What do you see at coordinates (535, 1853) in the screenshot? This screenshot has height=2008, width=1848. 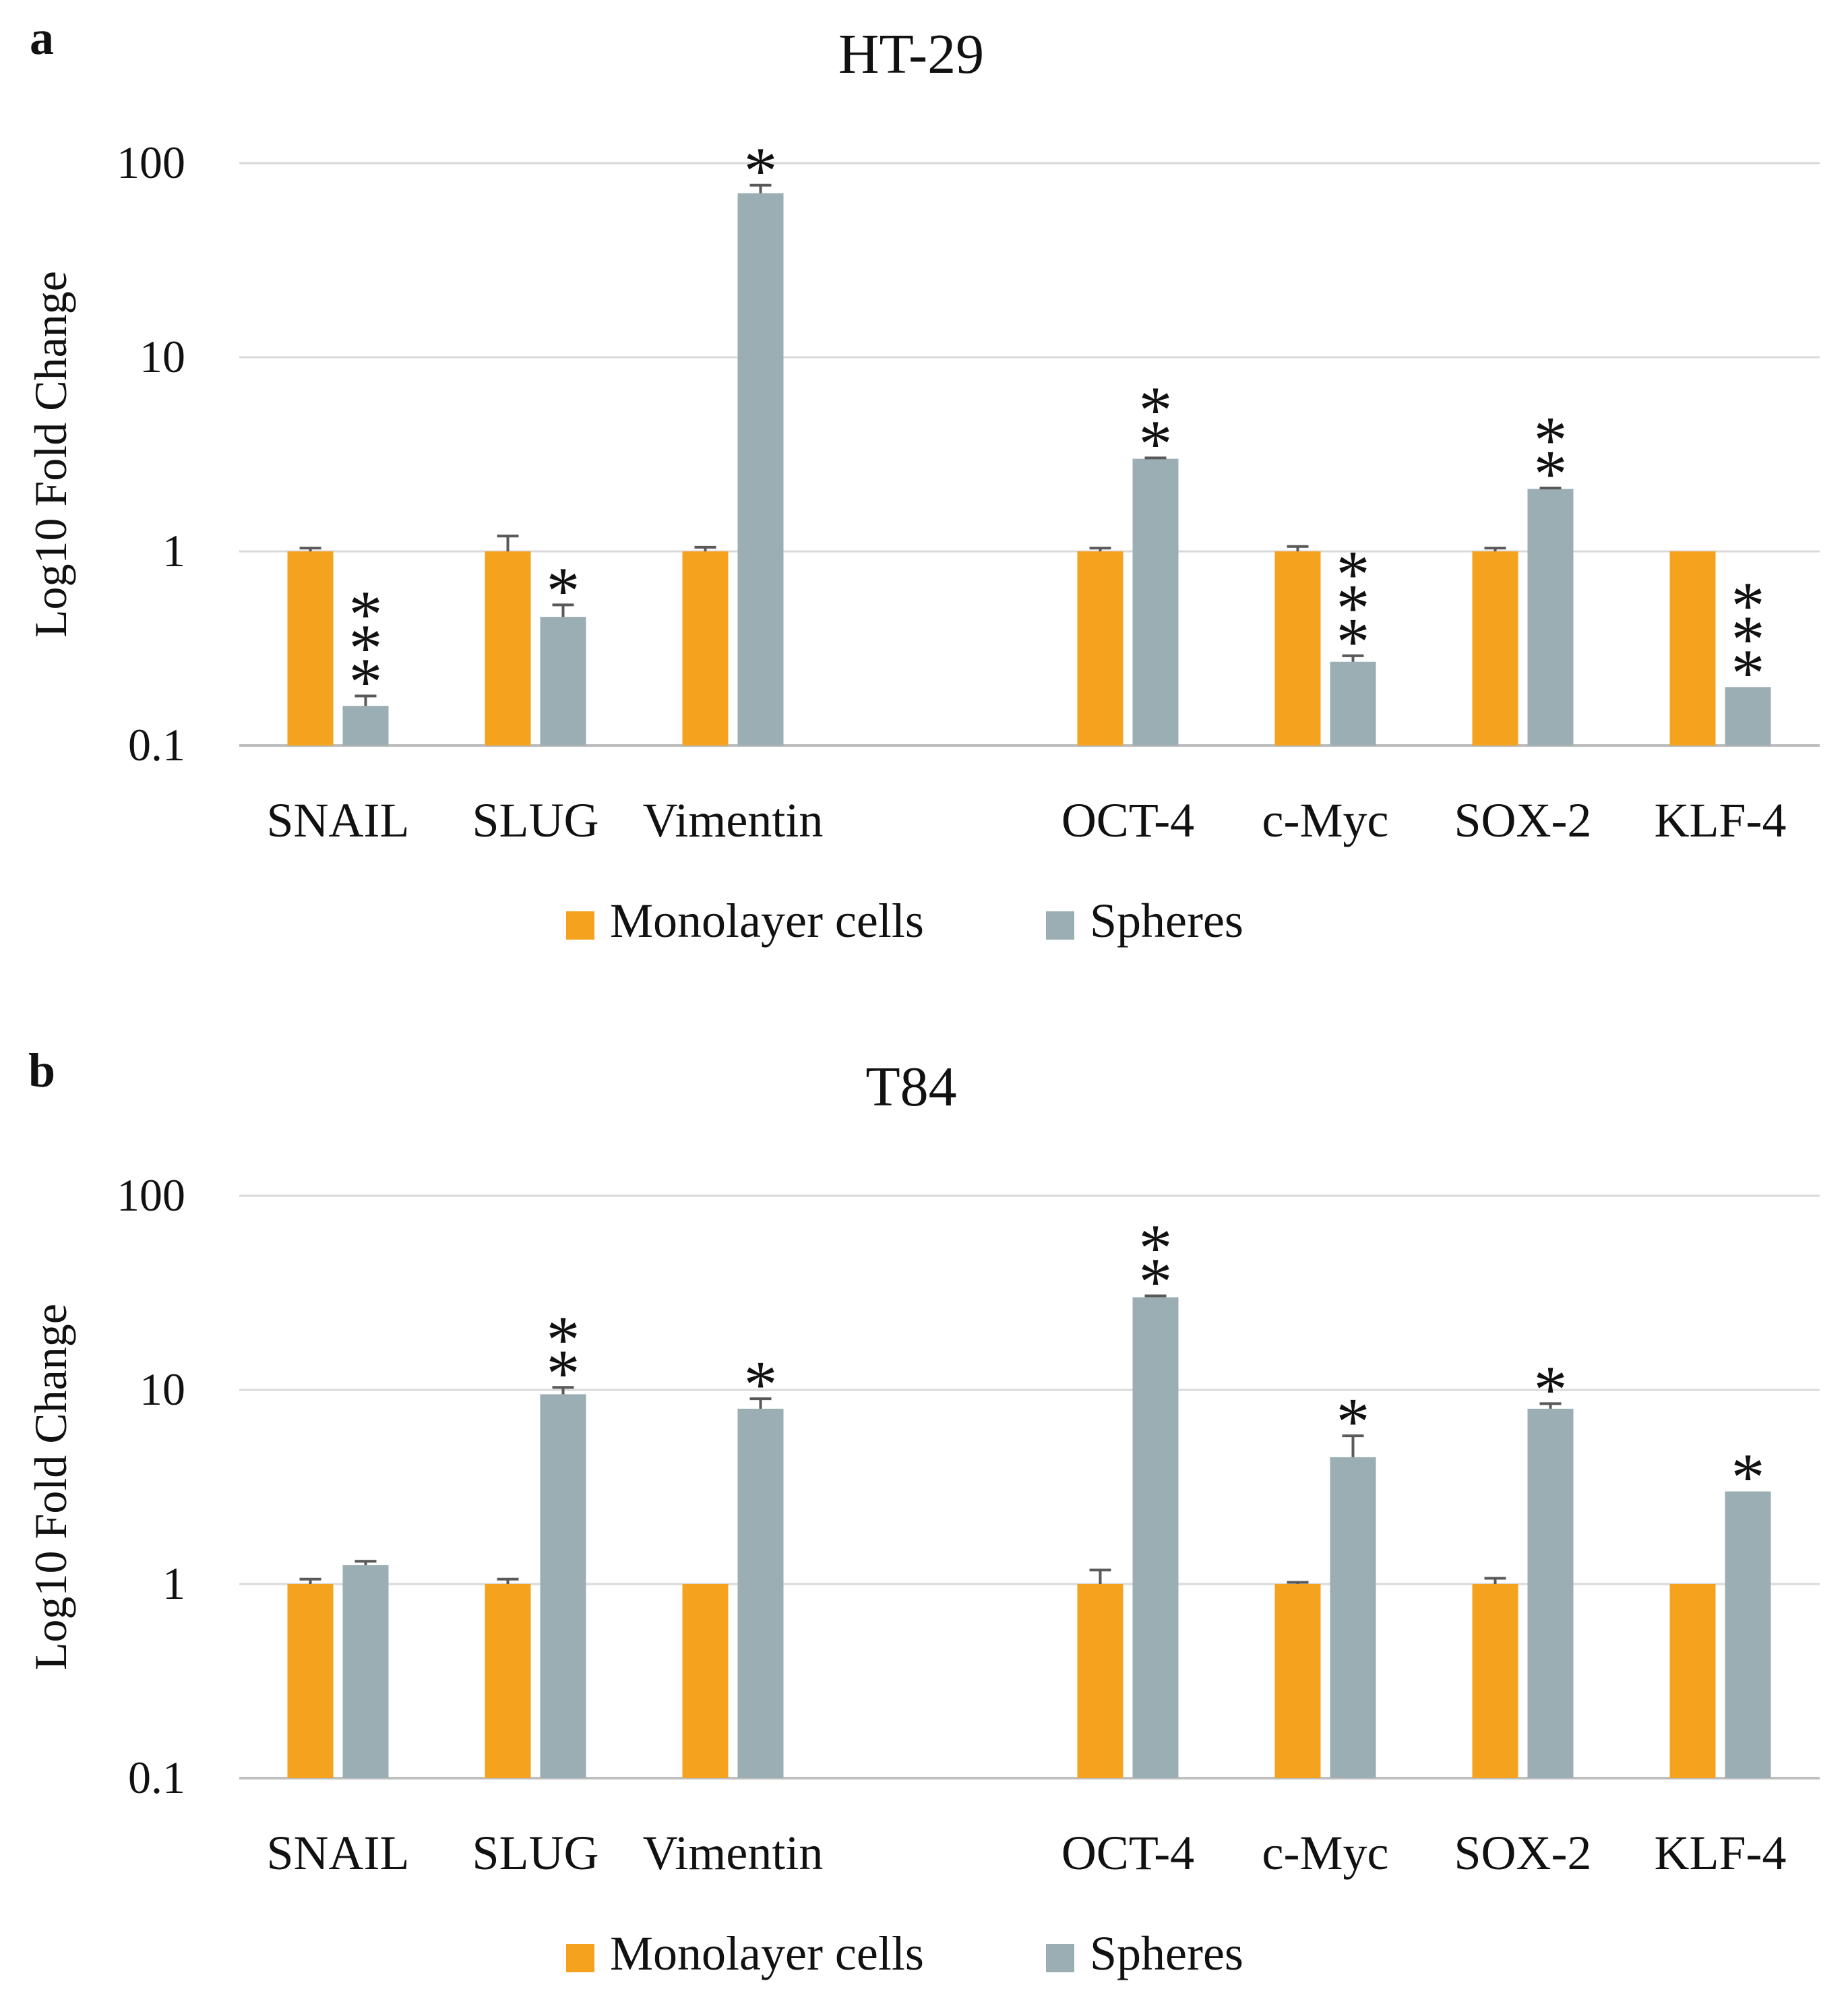 I see `x-tick-label: SLUG` at bounding box center [535, 1853].